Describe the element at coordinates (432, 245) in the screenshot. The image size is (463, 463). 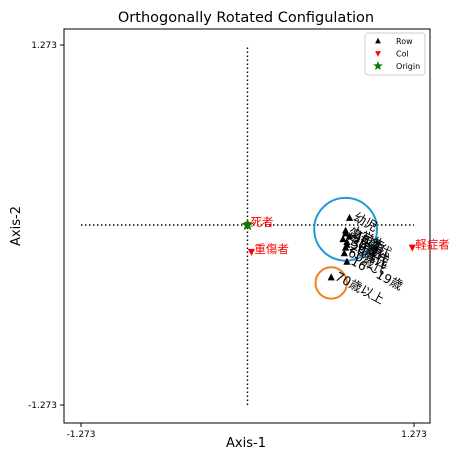
I see `col-label-2: 軽症者` at that location.